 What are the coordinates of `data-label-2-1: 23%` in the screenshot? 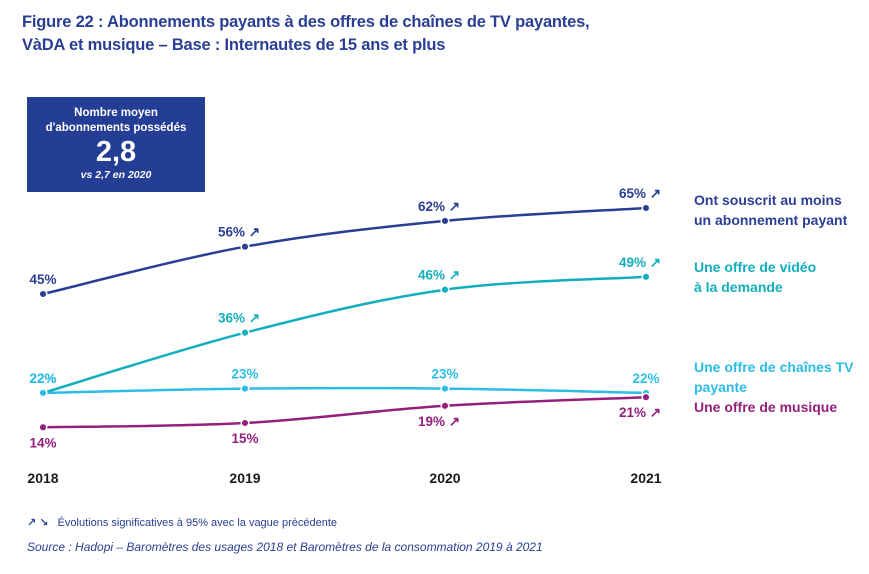 It's located at (244, 374).